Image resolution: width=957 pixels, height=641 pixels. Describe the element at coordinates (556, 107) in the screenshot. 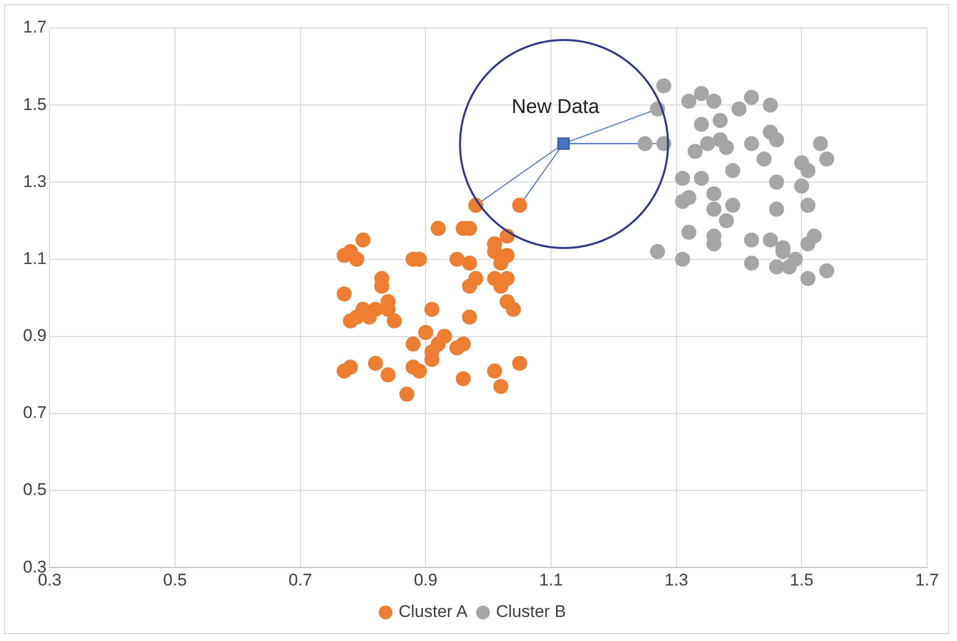

I see `annotation: New Data` at that location.